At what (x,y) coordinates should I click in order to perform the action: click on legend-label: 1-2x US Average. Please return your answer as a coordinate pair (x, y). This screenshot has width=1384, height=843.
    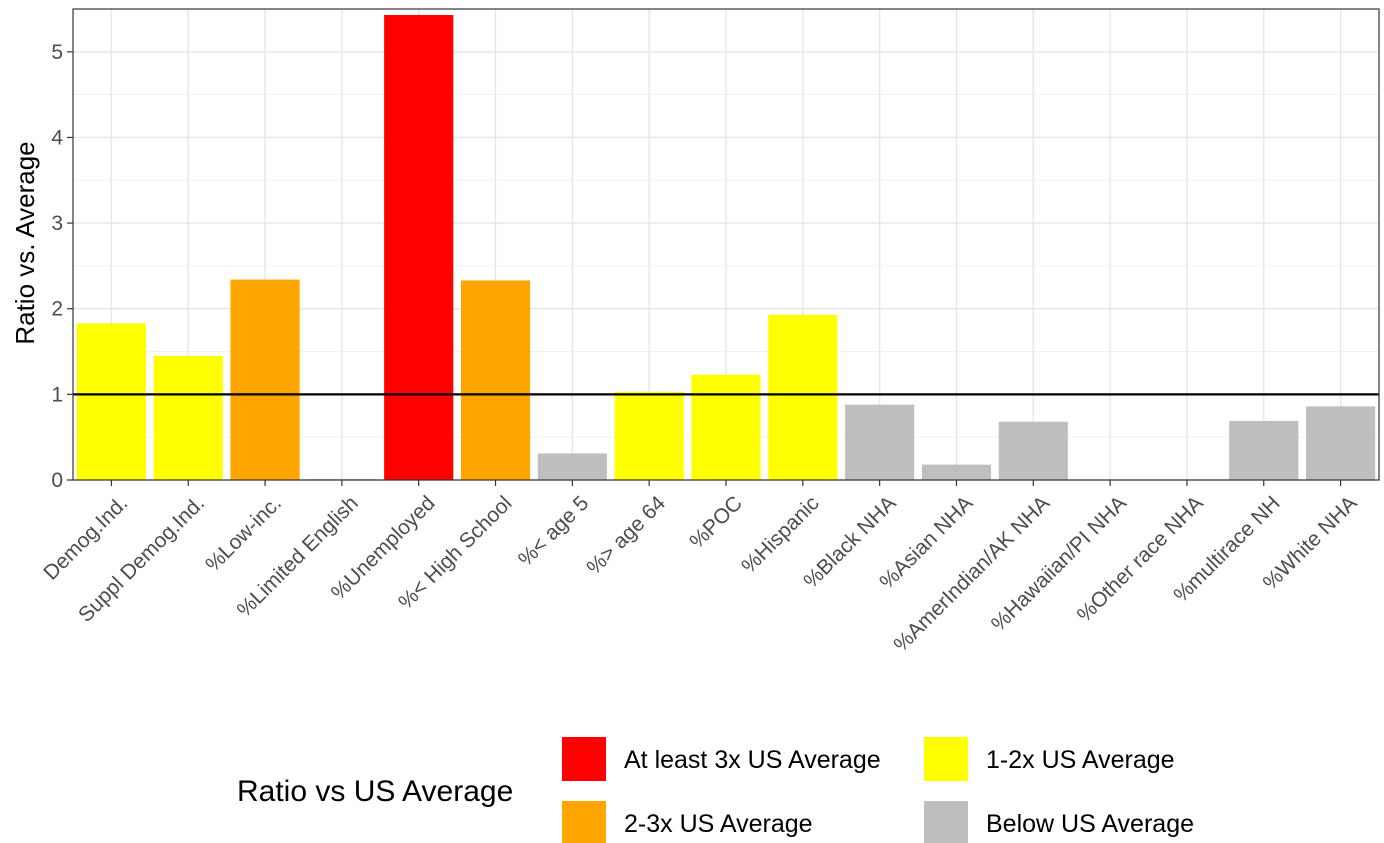
    Looking at the image, I should click on (1080, 760).